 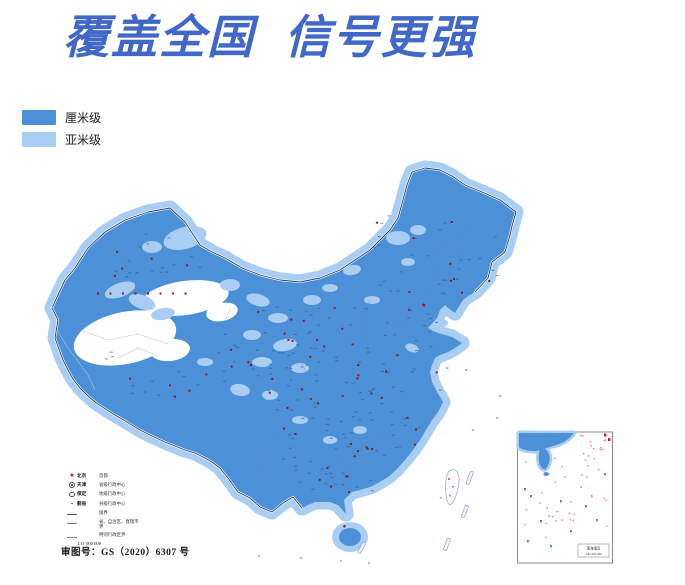 What do you see at coordinates (39, 117) in the screenshot?
I see `cm-level-swatch` at bounding box center [39, 117].